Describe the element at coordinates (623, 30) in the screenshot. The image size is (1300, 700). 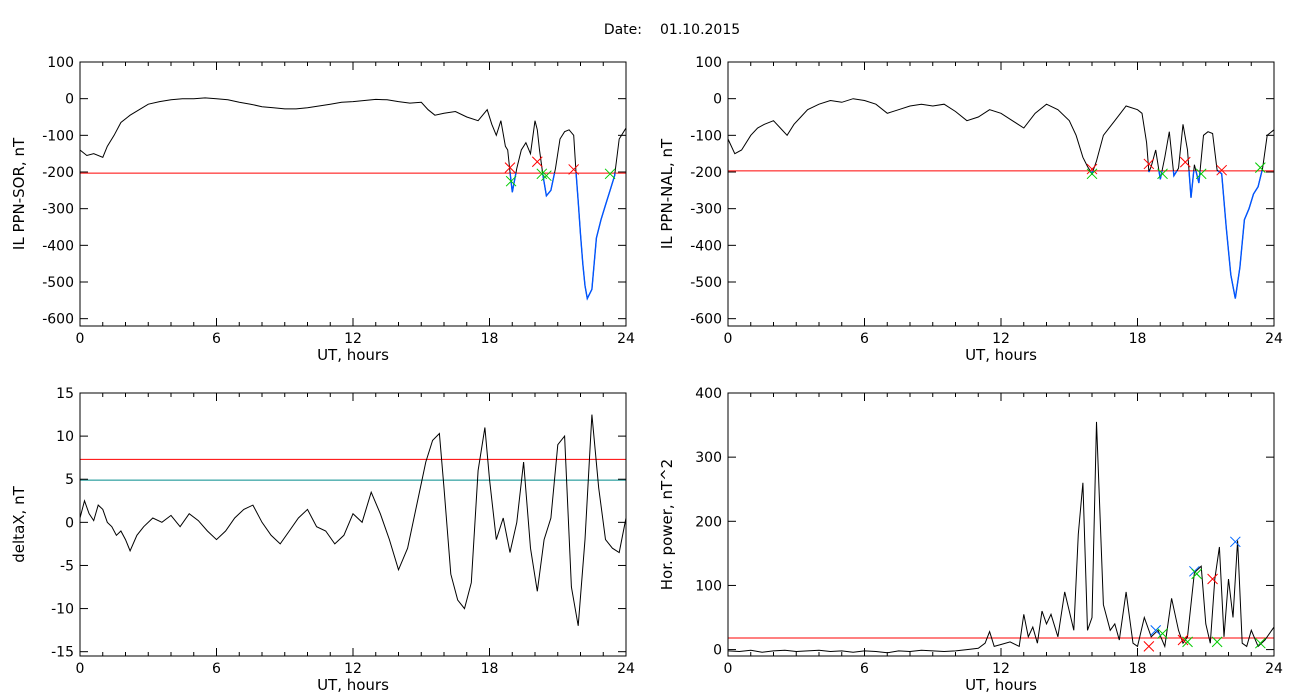
I see `date-label: Date:` at that location.